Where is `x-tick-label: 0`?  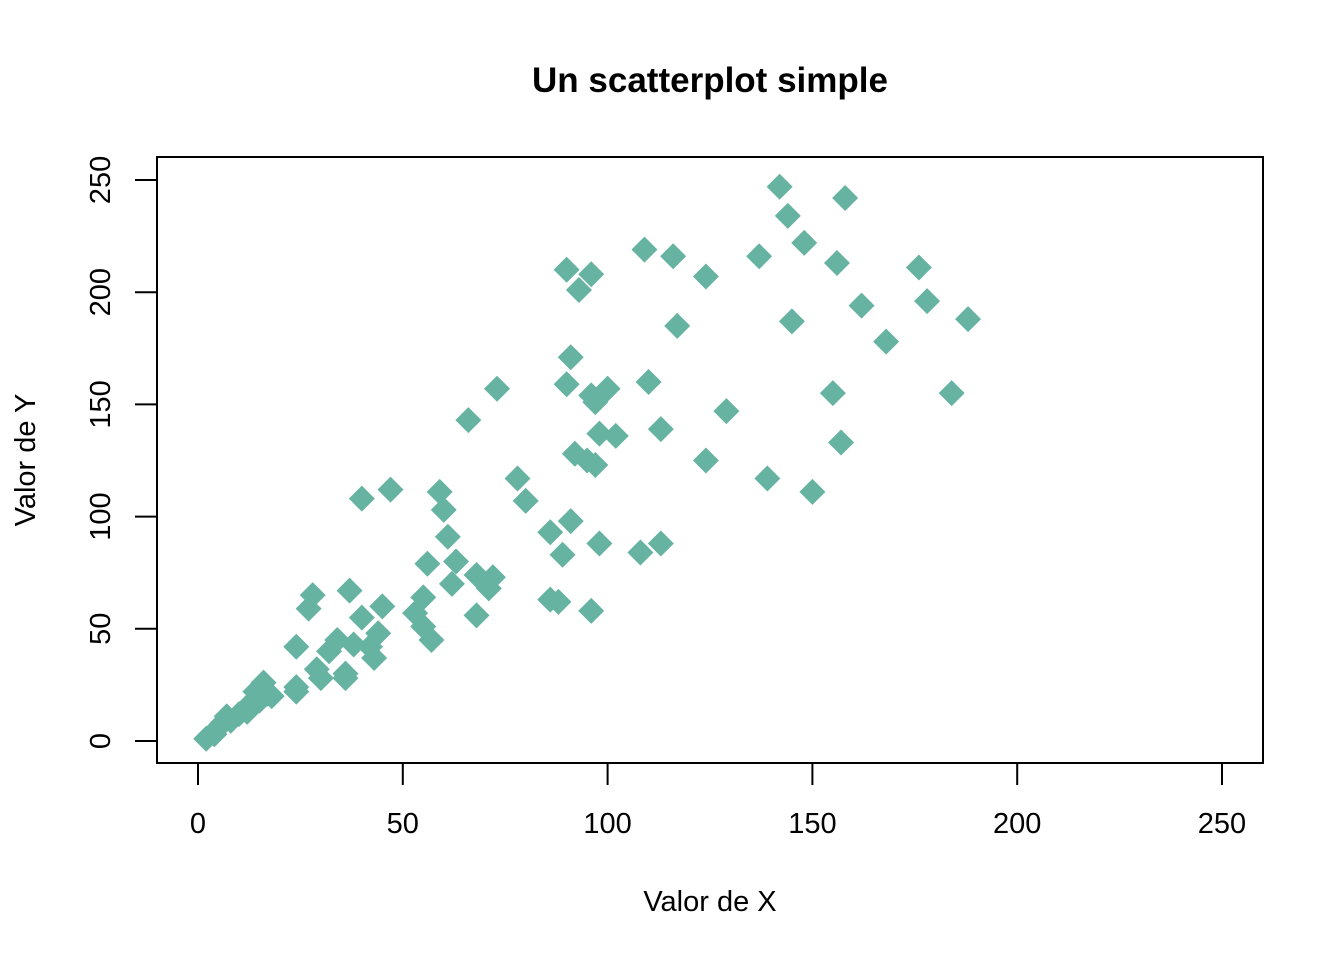
x-tick-label: 0 is located at coordinates (198, 824).